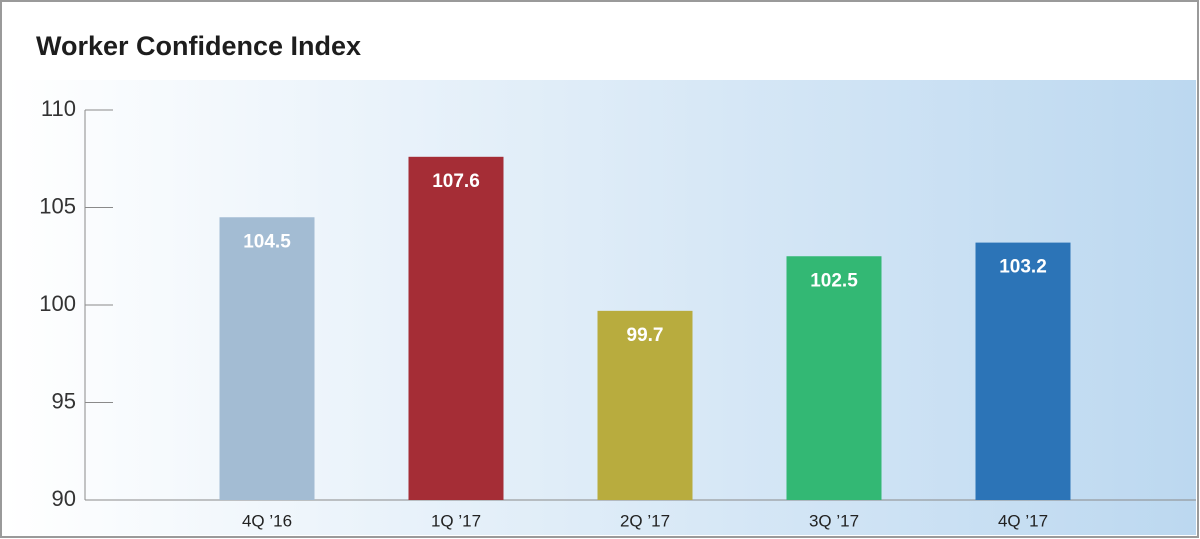 This screenshot has width=1200, height=539. I want to click on chart-title: Worker Confidence Index, so click(198, 46).